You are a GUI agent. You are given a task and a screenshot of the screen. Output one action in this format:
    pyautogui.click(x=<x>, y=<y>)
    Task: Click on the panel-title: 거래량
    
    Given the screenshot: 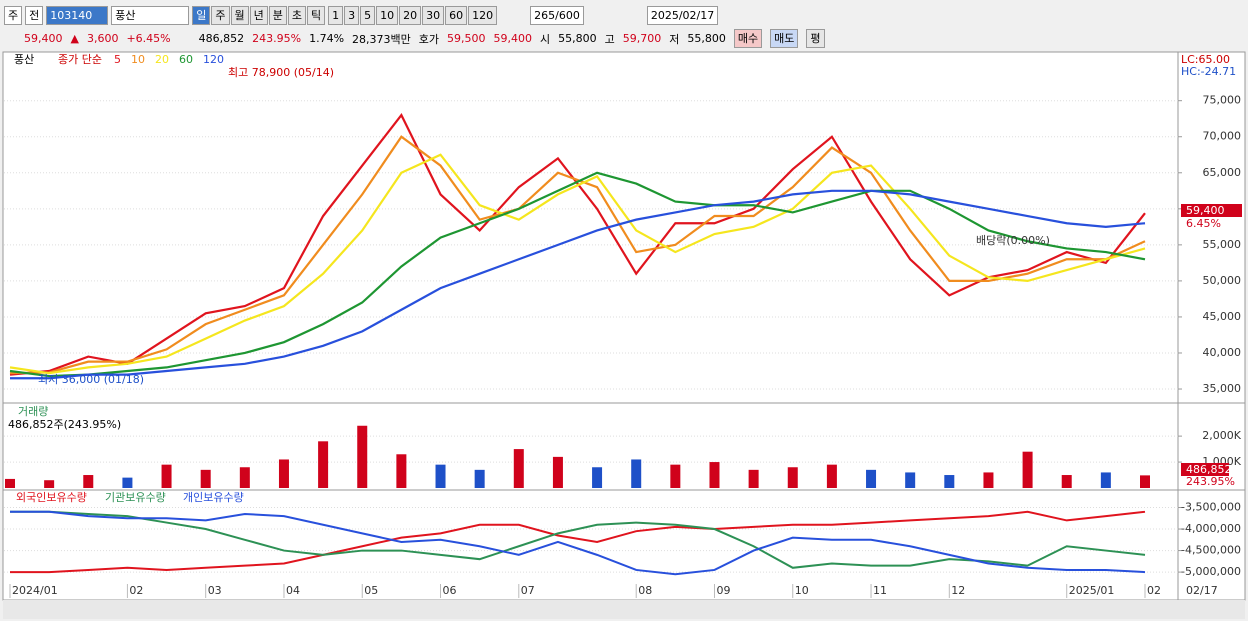 What is the action you would take?
    pyautogui.click(x=33, y=411)
    